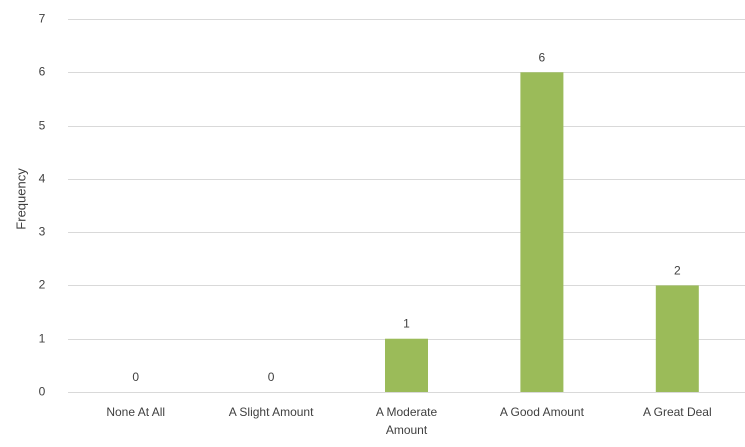 The image size is (745, 447). What do you see at coordinates (42, 285) in the screenshot?
I see `y-tick-label: 2` at bounding box center [42, 285].